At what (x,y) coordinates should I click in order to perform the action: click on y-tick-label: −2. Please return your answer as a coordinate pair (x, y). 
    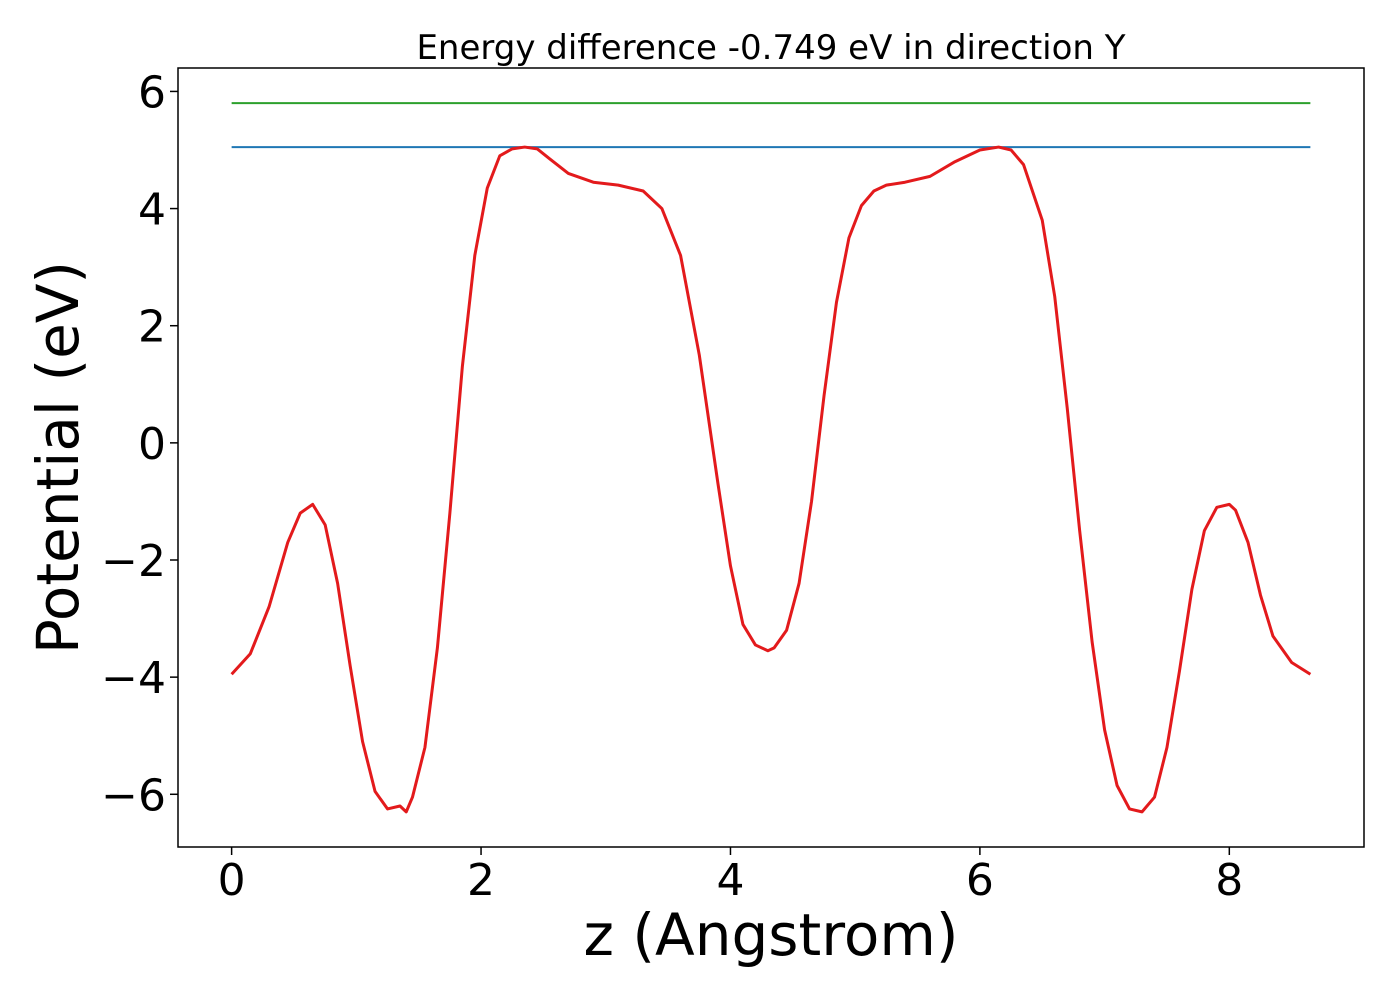
    Looking at the image, I should click on (133, 561).